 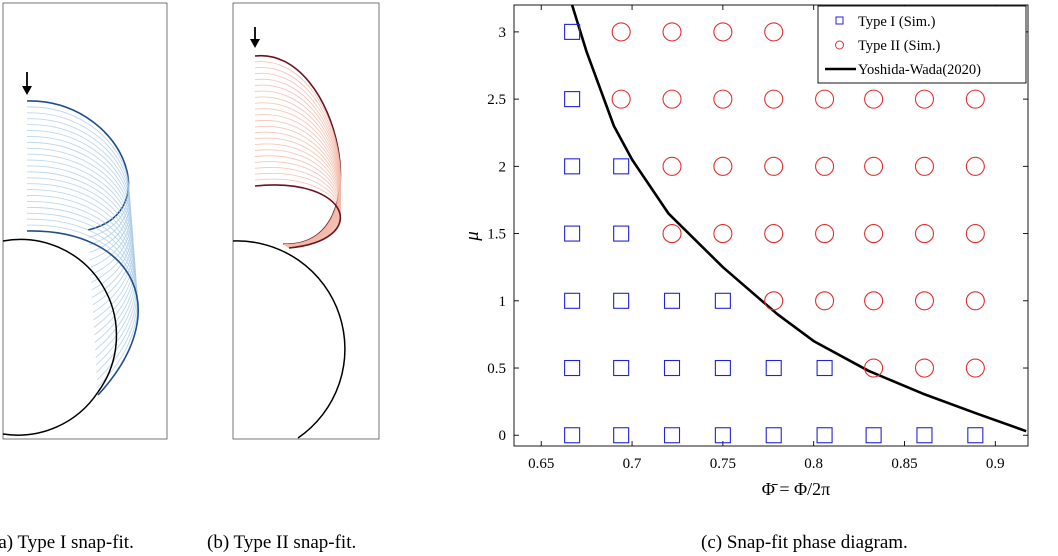 What do you see at coordinates (503, 167) in the screenshot?
I see `y-tick-label: 2` at bounding box center [503, 167].